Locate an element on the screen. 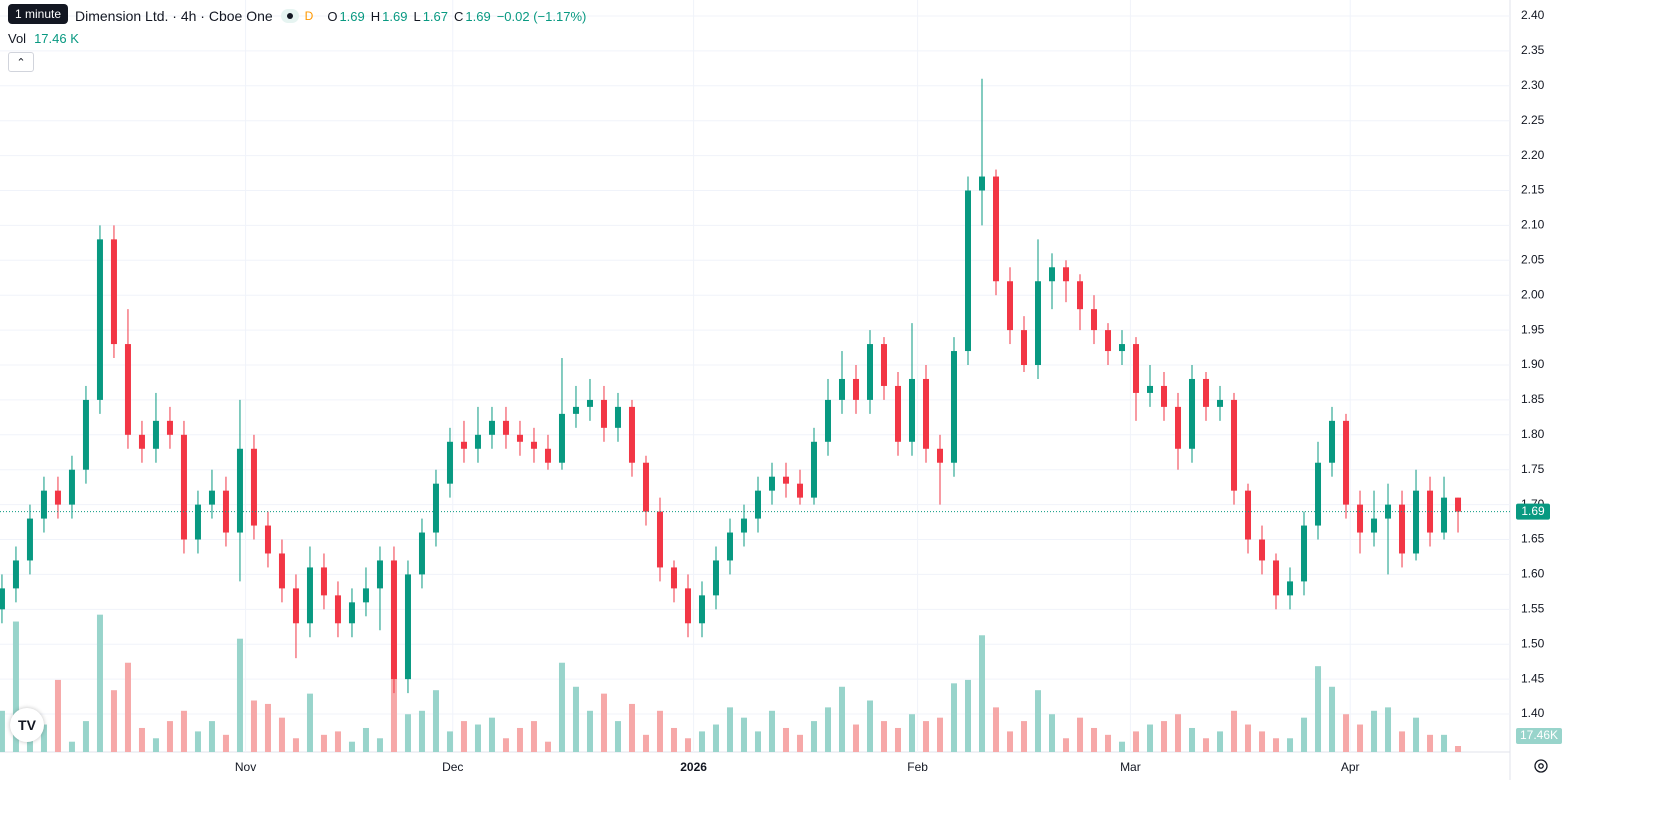  x-tick-label: Apr is located at coordinates (1350, 767).